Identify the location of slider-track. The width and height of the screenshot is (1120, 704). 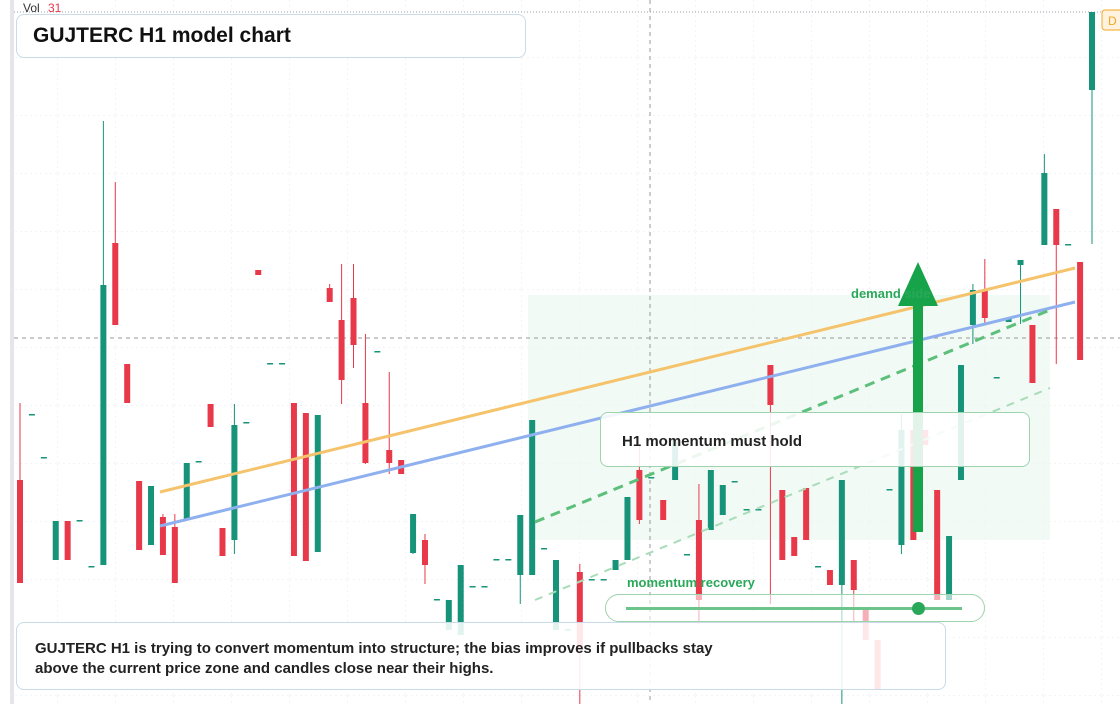
(794, 608).